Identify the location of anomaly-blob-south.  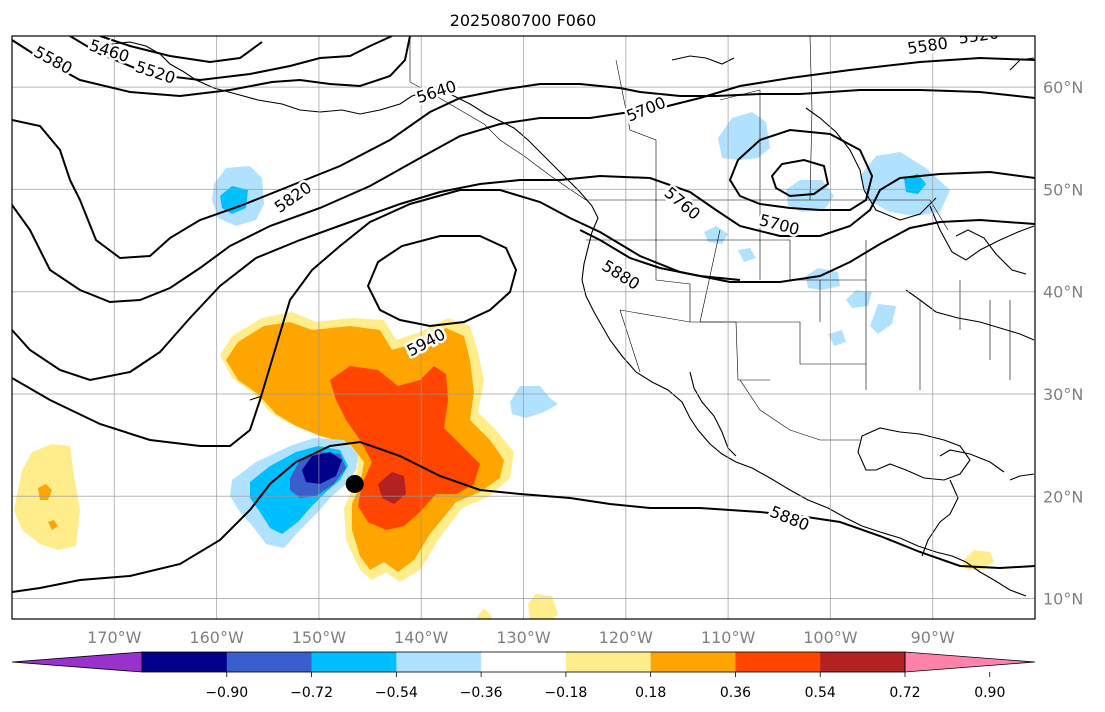
(543, 606).